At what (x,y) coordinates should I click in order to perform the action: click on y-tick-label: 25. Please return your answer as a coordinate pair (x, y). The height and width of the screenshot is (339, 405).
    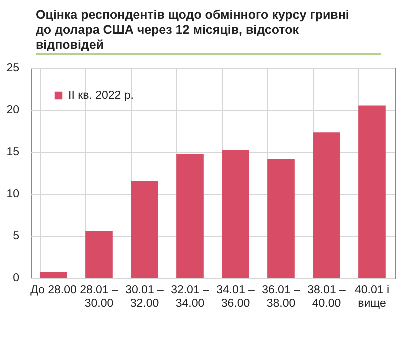
    Looking at the image, I should click on (13, 68).